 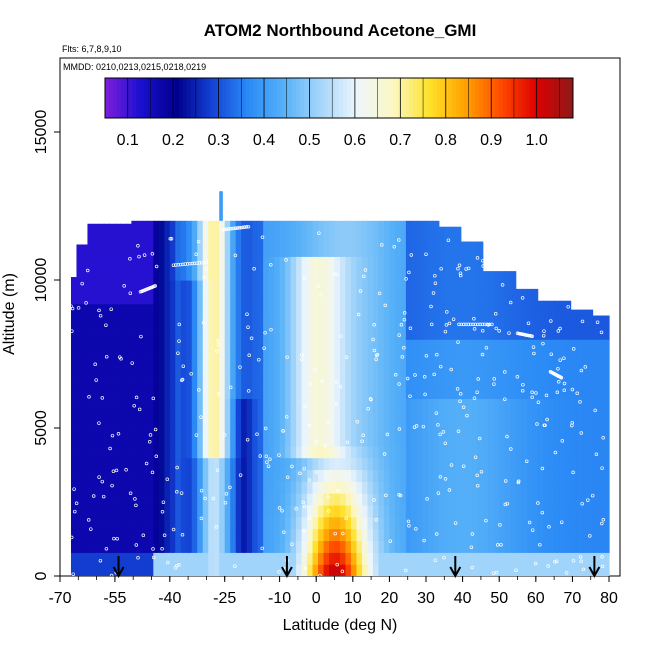 What do you see at coordinates (59, 598) in the screenshot?
I see `x-tick-label: -70` at bounding box center [59, 598].